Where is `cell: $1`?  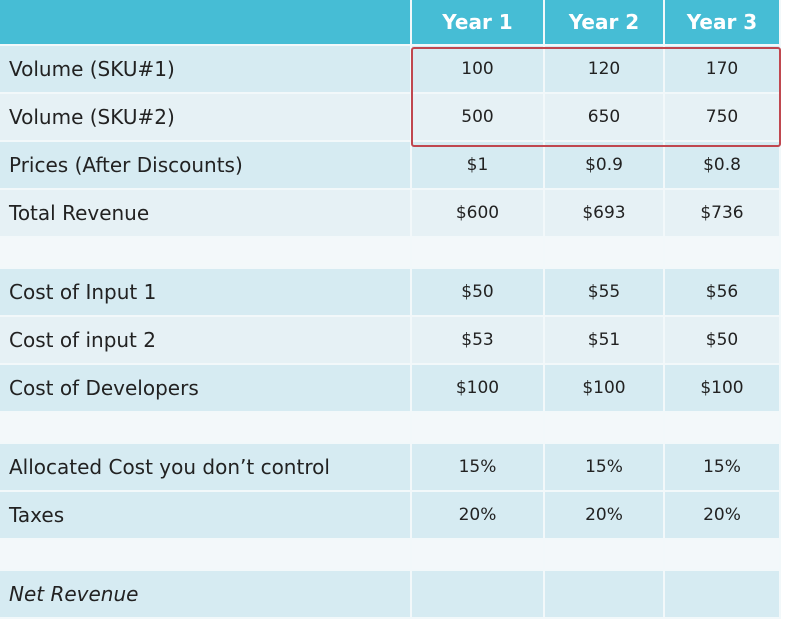 cell: $1 is located at coordinates (478, 165).